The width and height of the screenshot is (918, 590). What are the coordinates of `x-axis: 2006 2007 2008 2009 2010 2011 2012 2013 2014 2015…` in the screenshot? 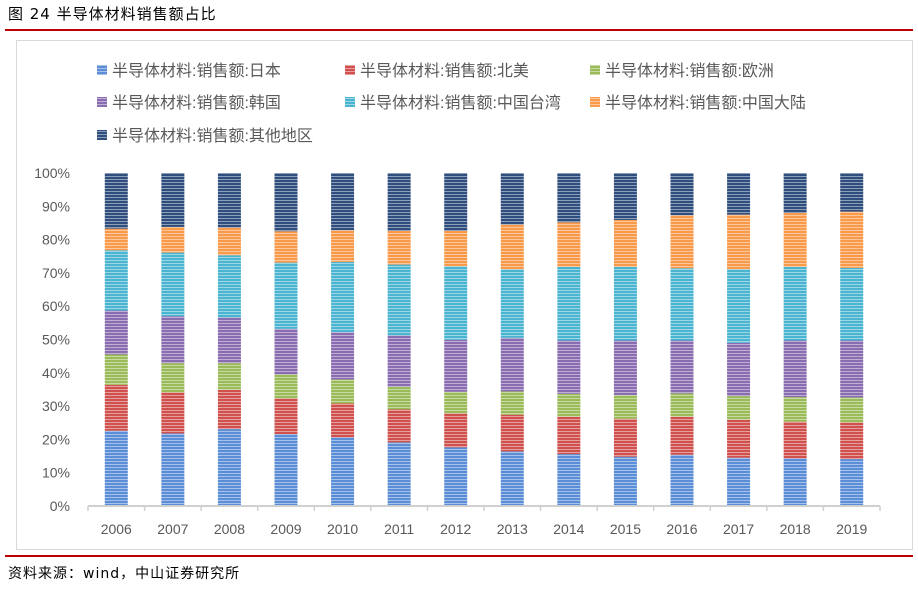 It's located at (484, 521).